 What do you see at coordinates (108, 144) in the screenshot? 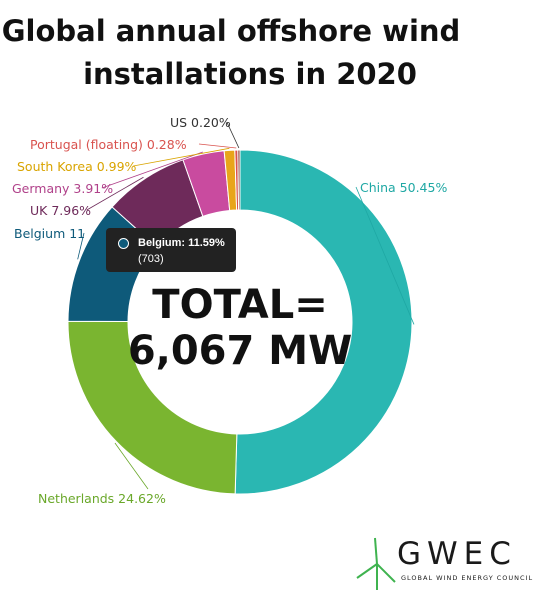
I see `slice-label-portugal-floating: Portugal (floating) 0.28%` at bounding box center [108, 144].